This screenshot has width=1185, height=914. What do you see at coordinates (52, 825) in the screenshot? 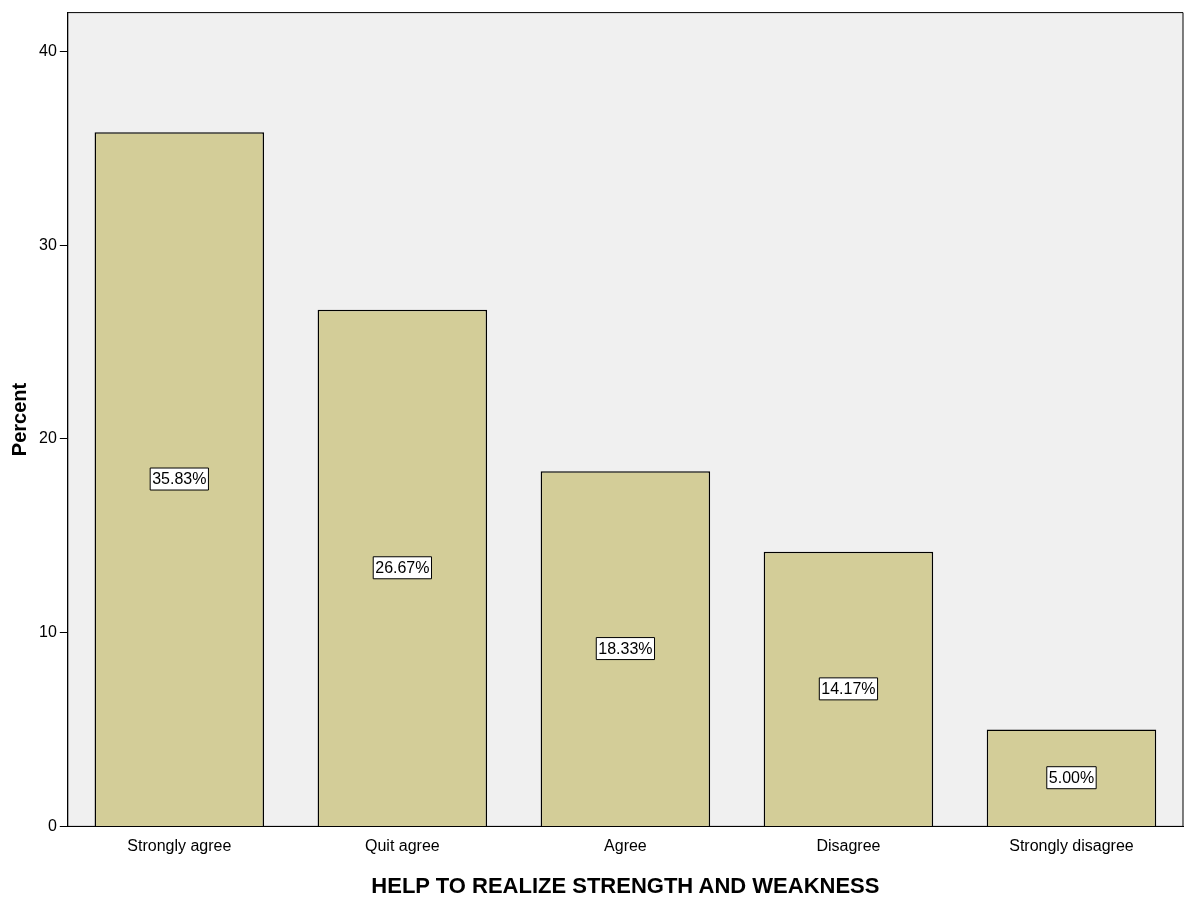
I see `y-tick-label: 0` at bounding box center [52, 825].